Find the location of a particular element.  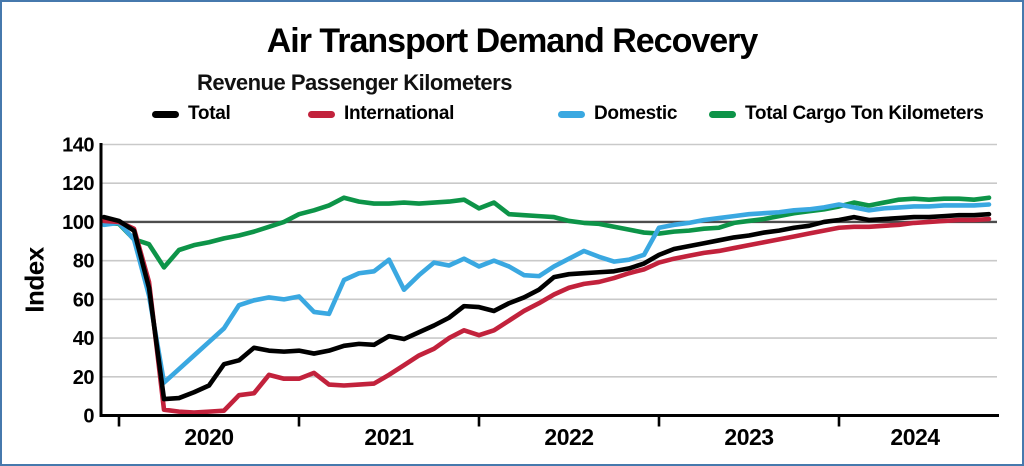

year-label-2021: 2021 is located at coordinates (389, 437).